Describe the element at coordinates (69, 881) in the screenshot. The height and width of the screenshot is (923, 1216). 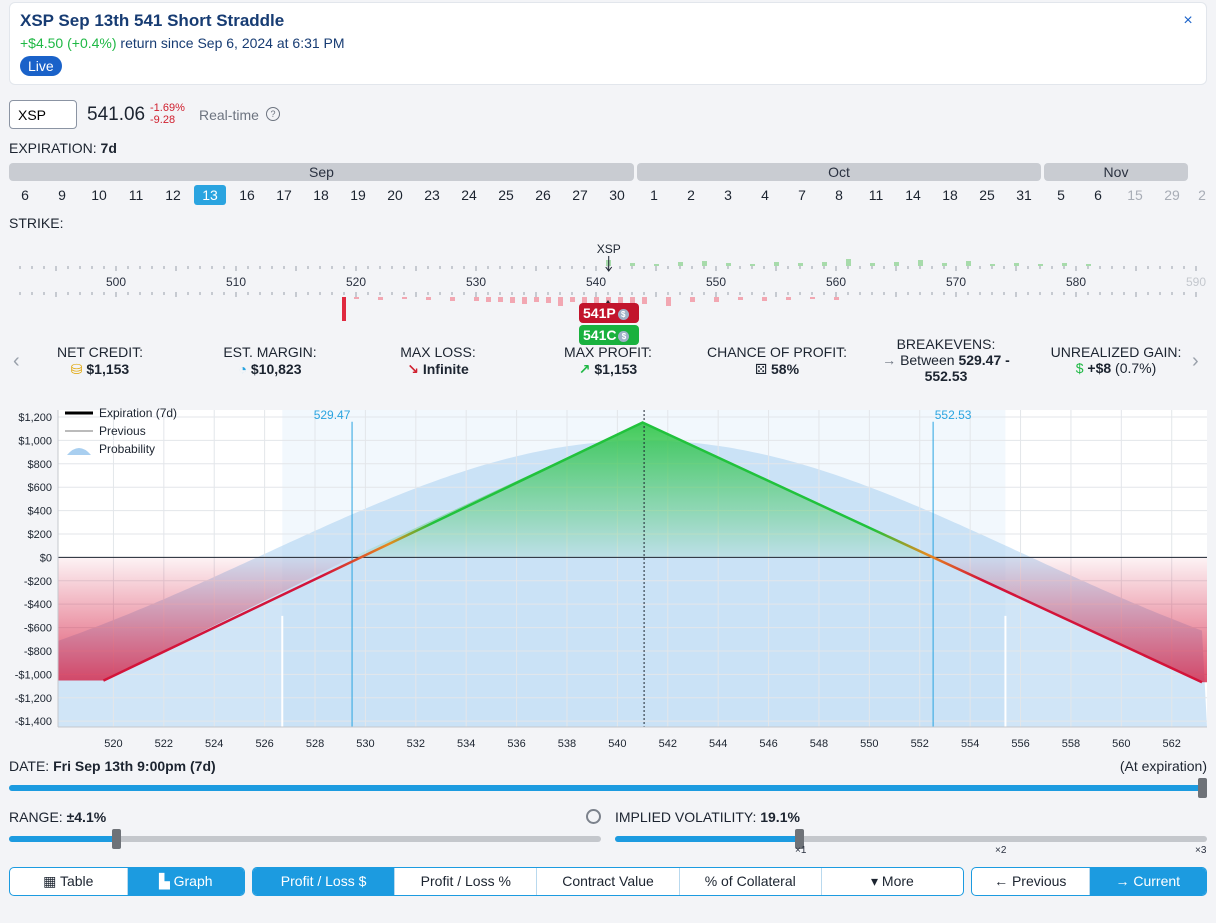
I see `table-view-button: ▦ Table` at that location.